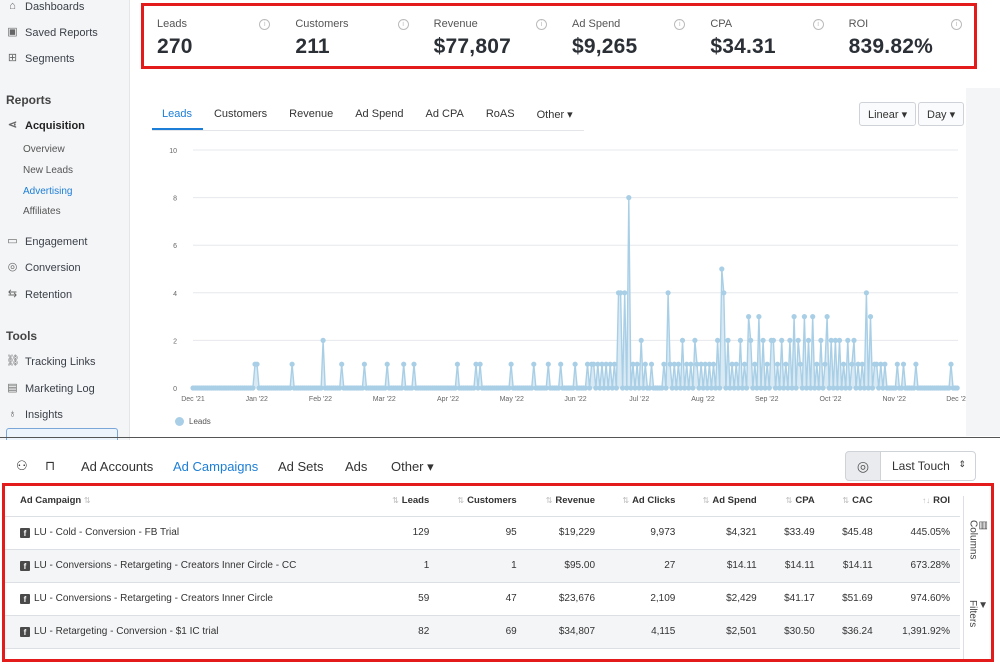  Describe the element at coordinates (177, 117) in the screenshot. I see `tab-leads: Leads` at that location.